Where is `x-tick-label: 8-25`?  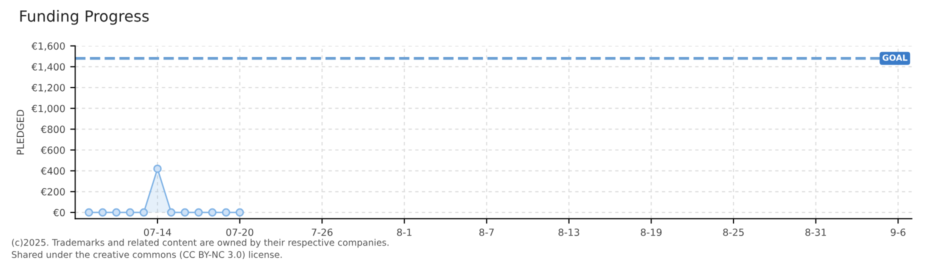 x-tick-label: 8-25 is located at coordinates (733, 232).